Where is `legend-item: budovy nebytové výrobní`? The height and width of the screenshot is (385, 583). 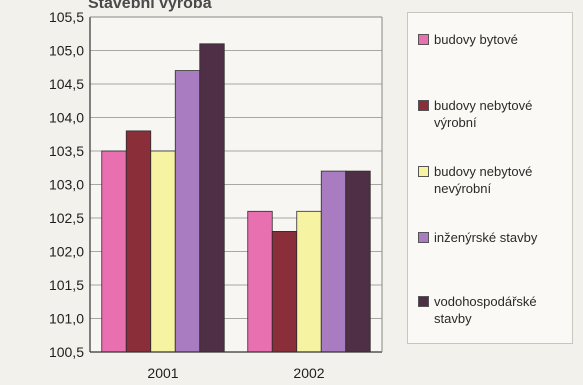
legend-item: budovy nebytové výrobní is located at coordinates (493, 114).